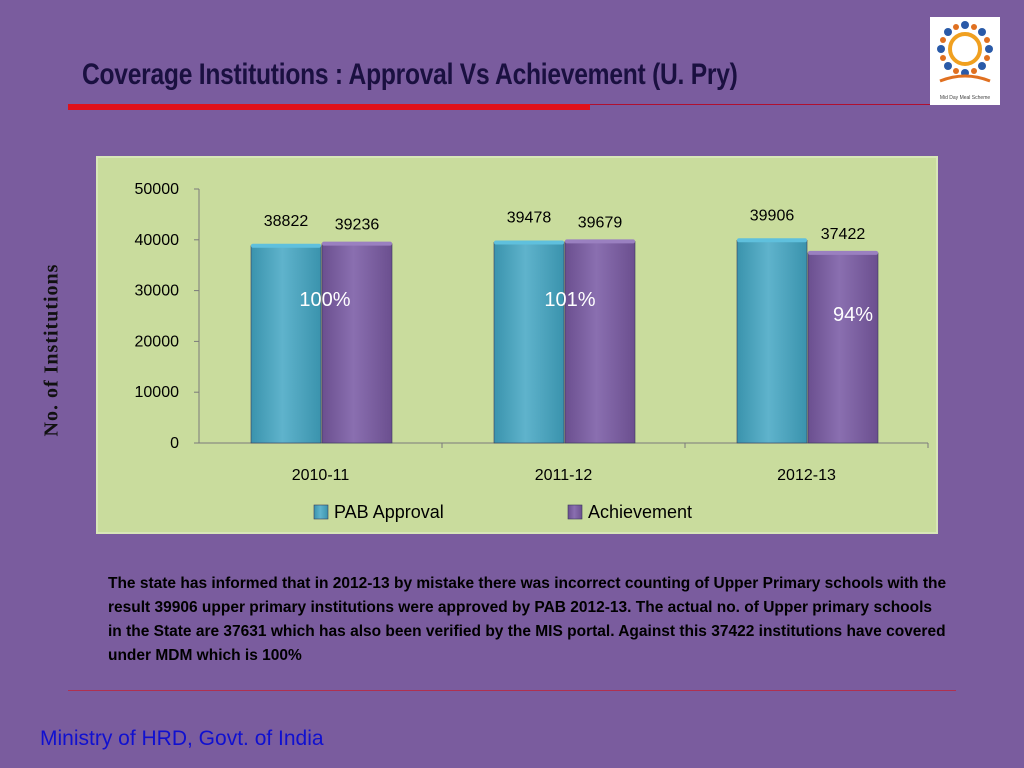 This screenshot has width=1024, height=768. What do you see at coordinates (389, 512) in the screenshot?
I see `legend-label: PAB Approval` at bounding box center [389, 512].